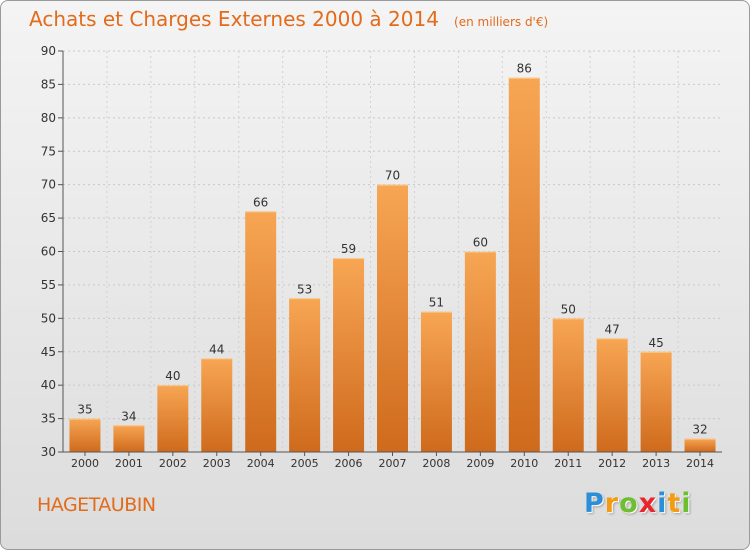 This screenshot has width=750, height=550. Describe the element at coordinates (85, 435) in the screenshot. I see `bar-2000` at that location.